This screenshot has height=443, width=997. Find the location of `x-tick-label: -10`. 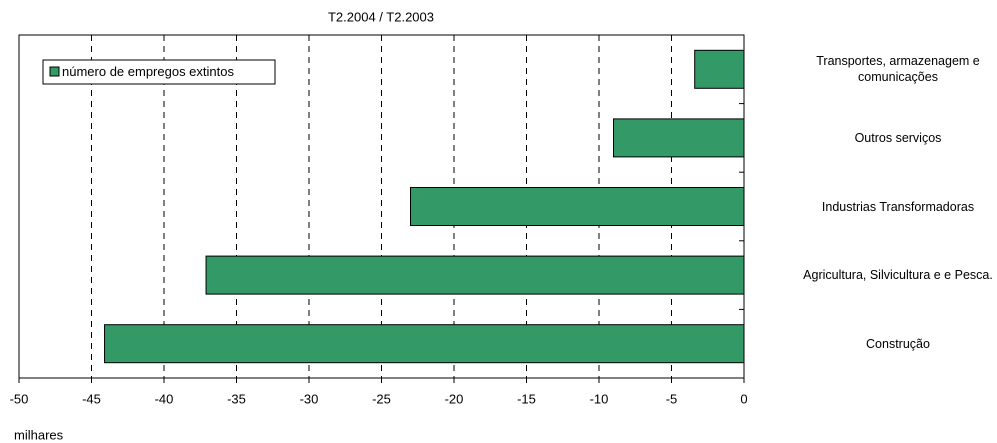

x-tick-label: -10 is located at coordinates (599, 398).